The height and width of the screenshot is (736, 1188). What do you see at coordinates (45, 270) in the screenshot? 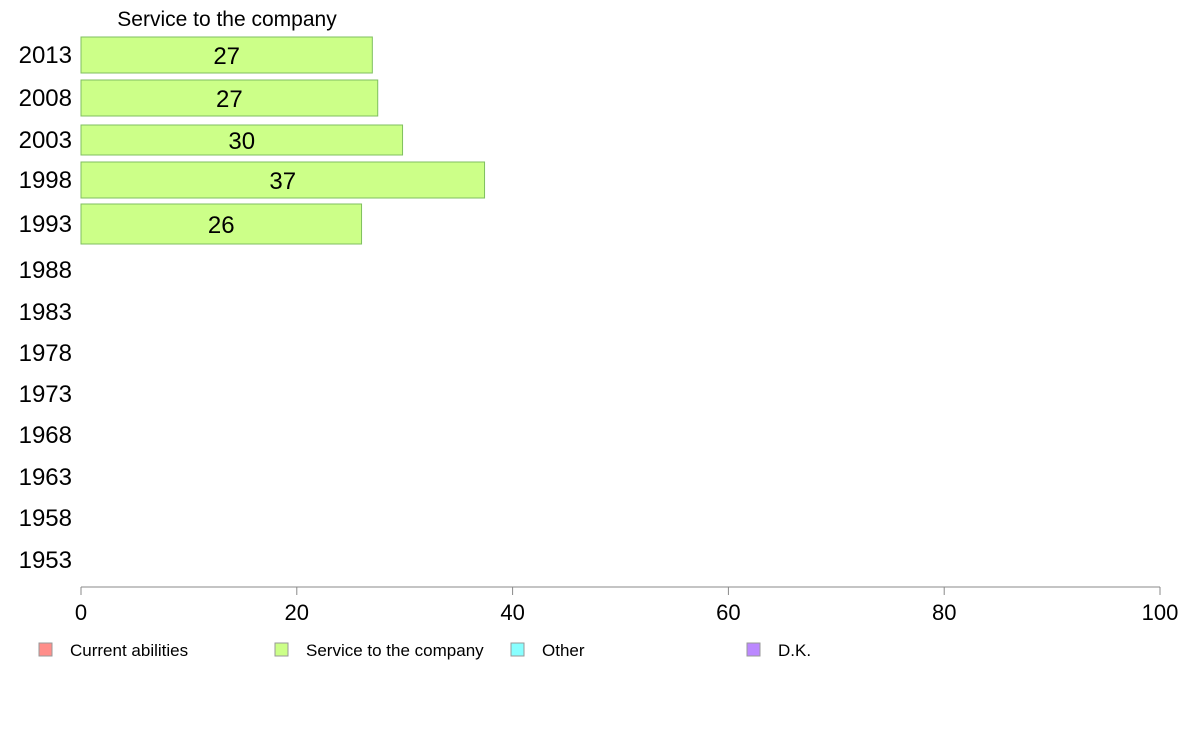
I see `y-tick-label-1988: 1988` at bounding box center [45, 270].